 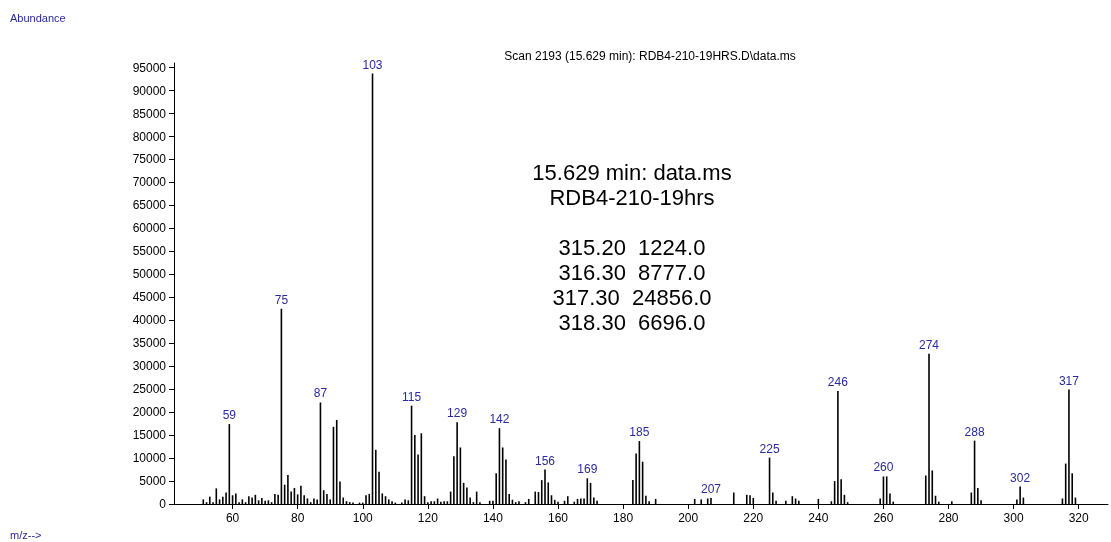 I want to click on annotation: 185, so click(x=639, y=432).